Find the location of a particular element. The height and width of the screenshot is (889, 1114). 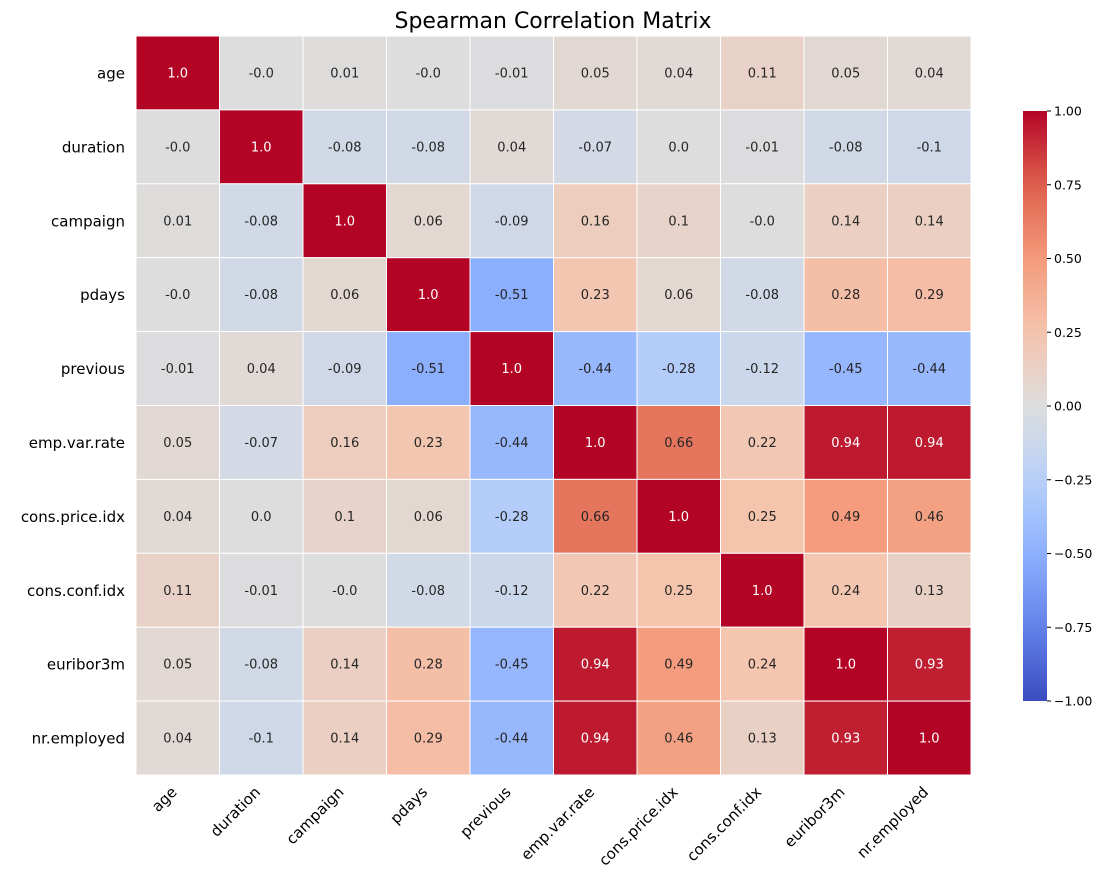

cell-pdays-emp-var-rate is located at coordinates (595, 295).